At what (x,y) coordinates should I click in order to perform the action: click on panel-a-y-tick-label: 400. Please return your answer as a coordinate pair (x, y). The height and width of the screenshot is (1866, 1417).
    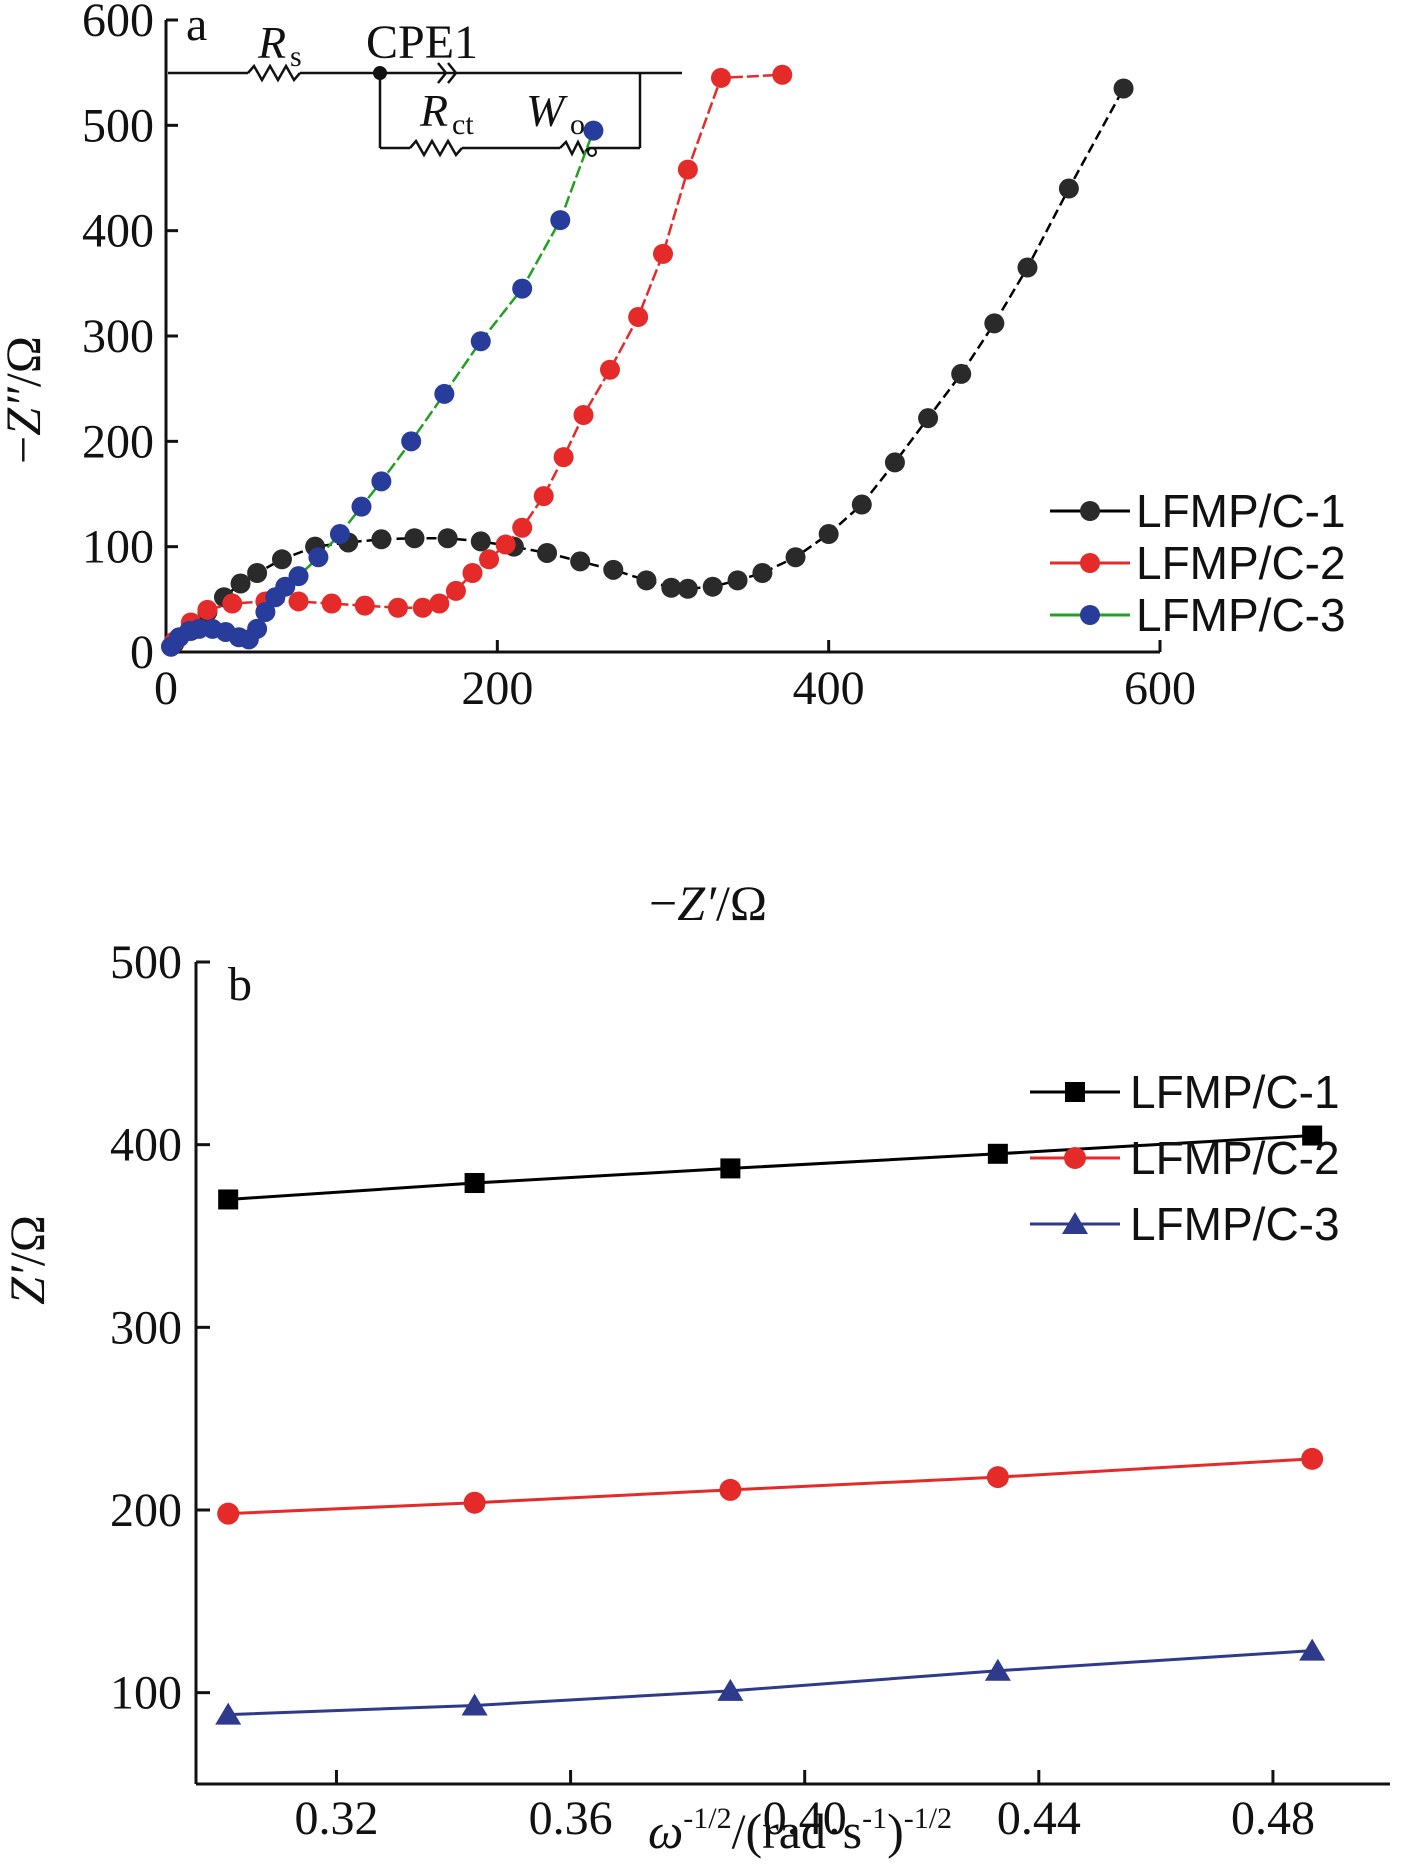
    Looking at the image, I should click on (118, 231).